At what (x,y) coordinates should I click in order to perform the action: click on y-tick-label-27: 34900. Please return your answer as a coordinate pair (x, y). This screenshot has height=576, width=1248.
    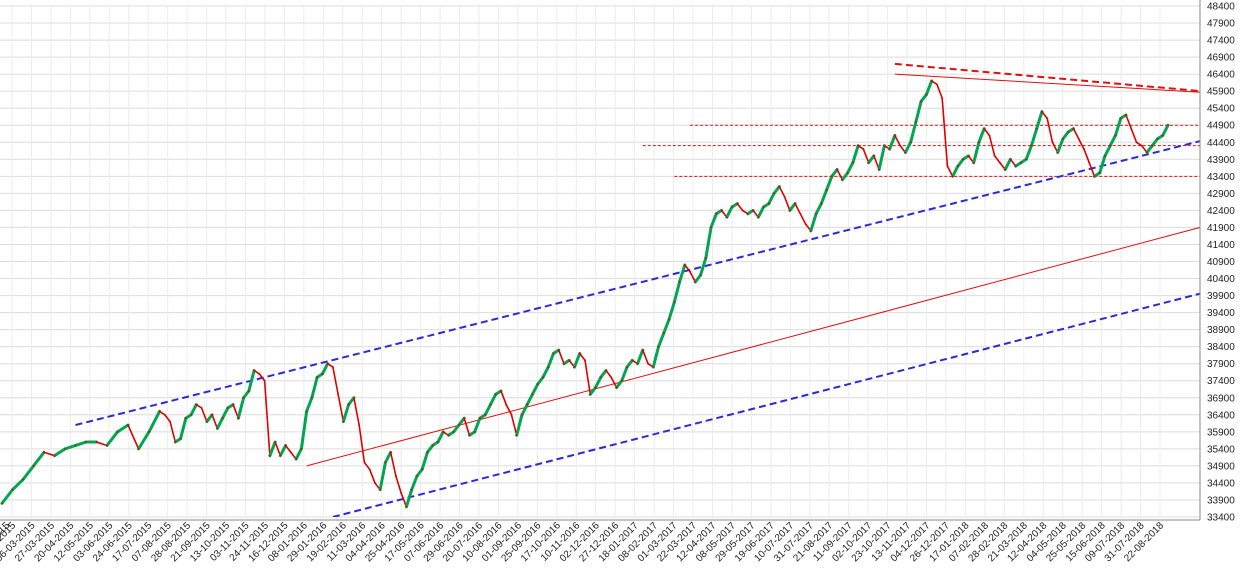
    Looking at the image, I should click on (1221, 466).